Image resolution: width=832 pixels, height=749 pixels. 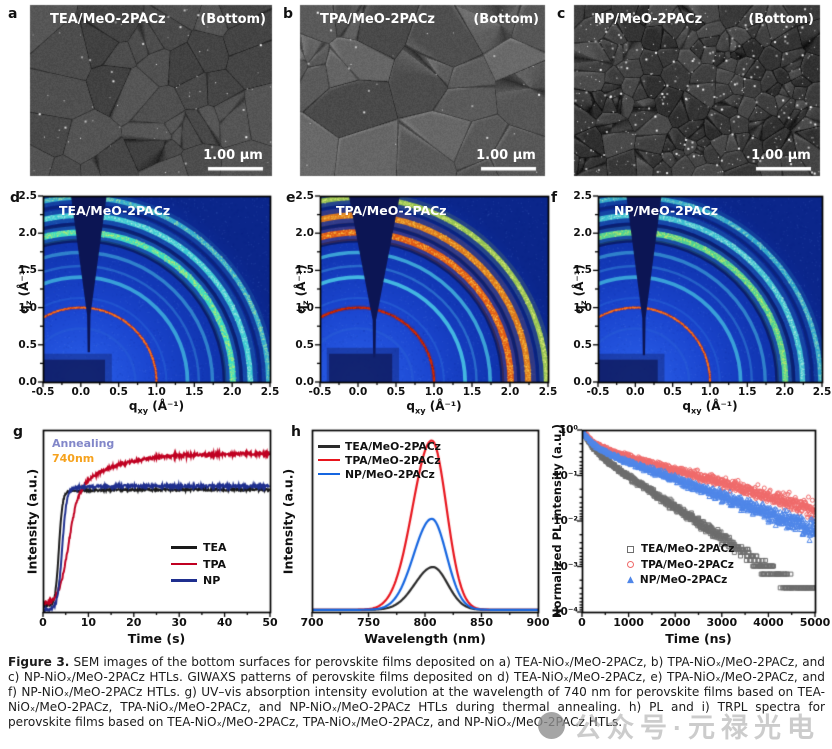 I want to click on tick-label: 10⁻⁴, so click(x=565, y=612).